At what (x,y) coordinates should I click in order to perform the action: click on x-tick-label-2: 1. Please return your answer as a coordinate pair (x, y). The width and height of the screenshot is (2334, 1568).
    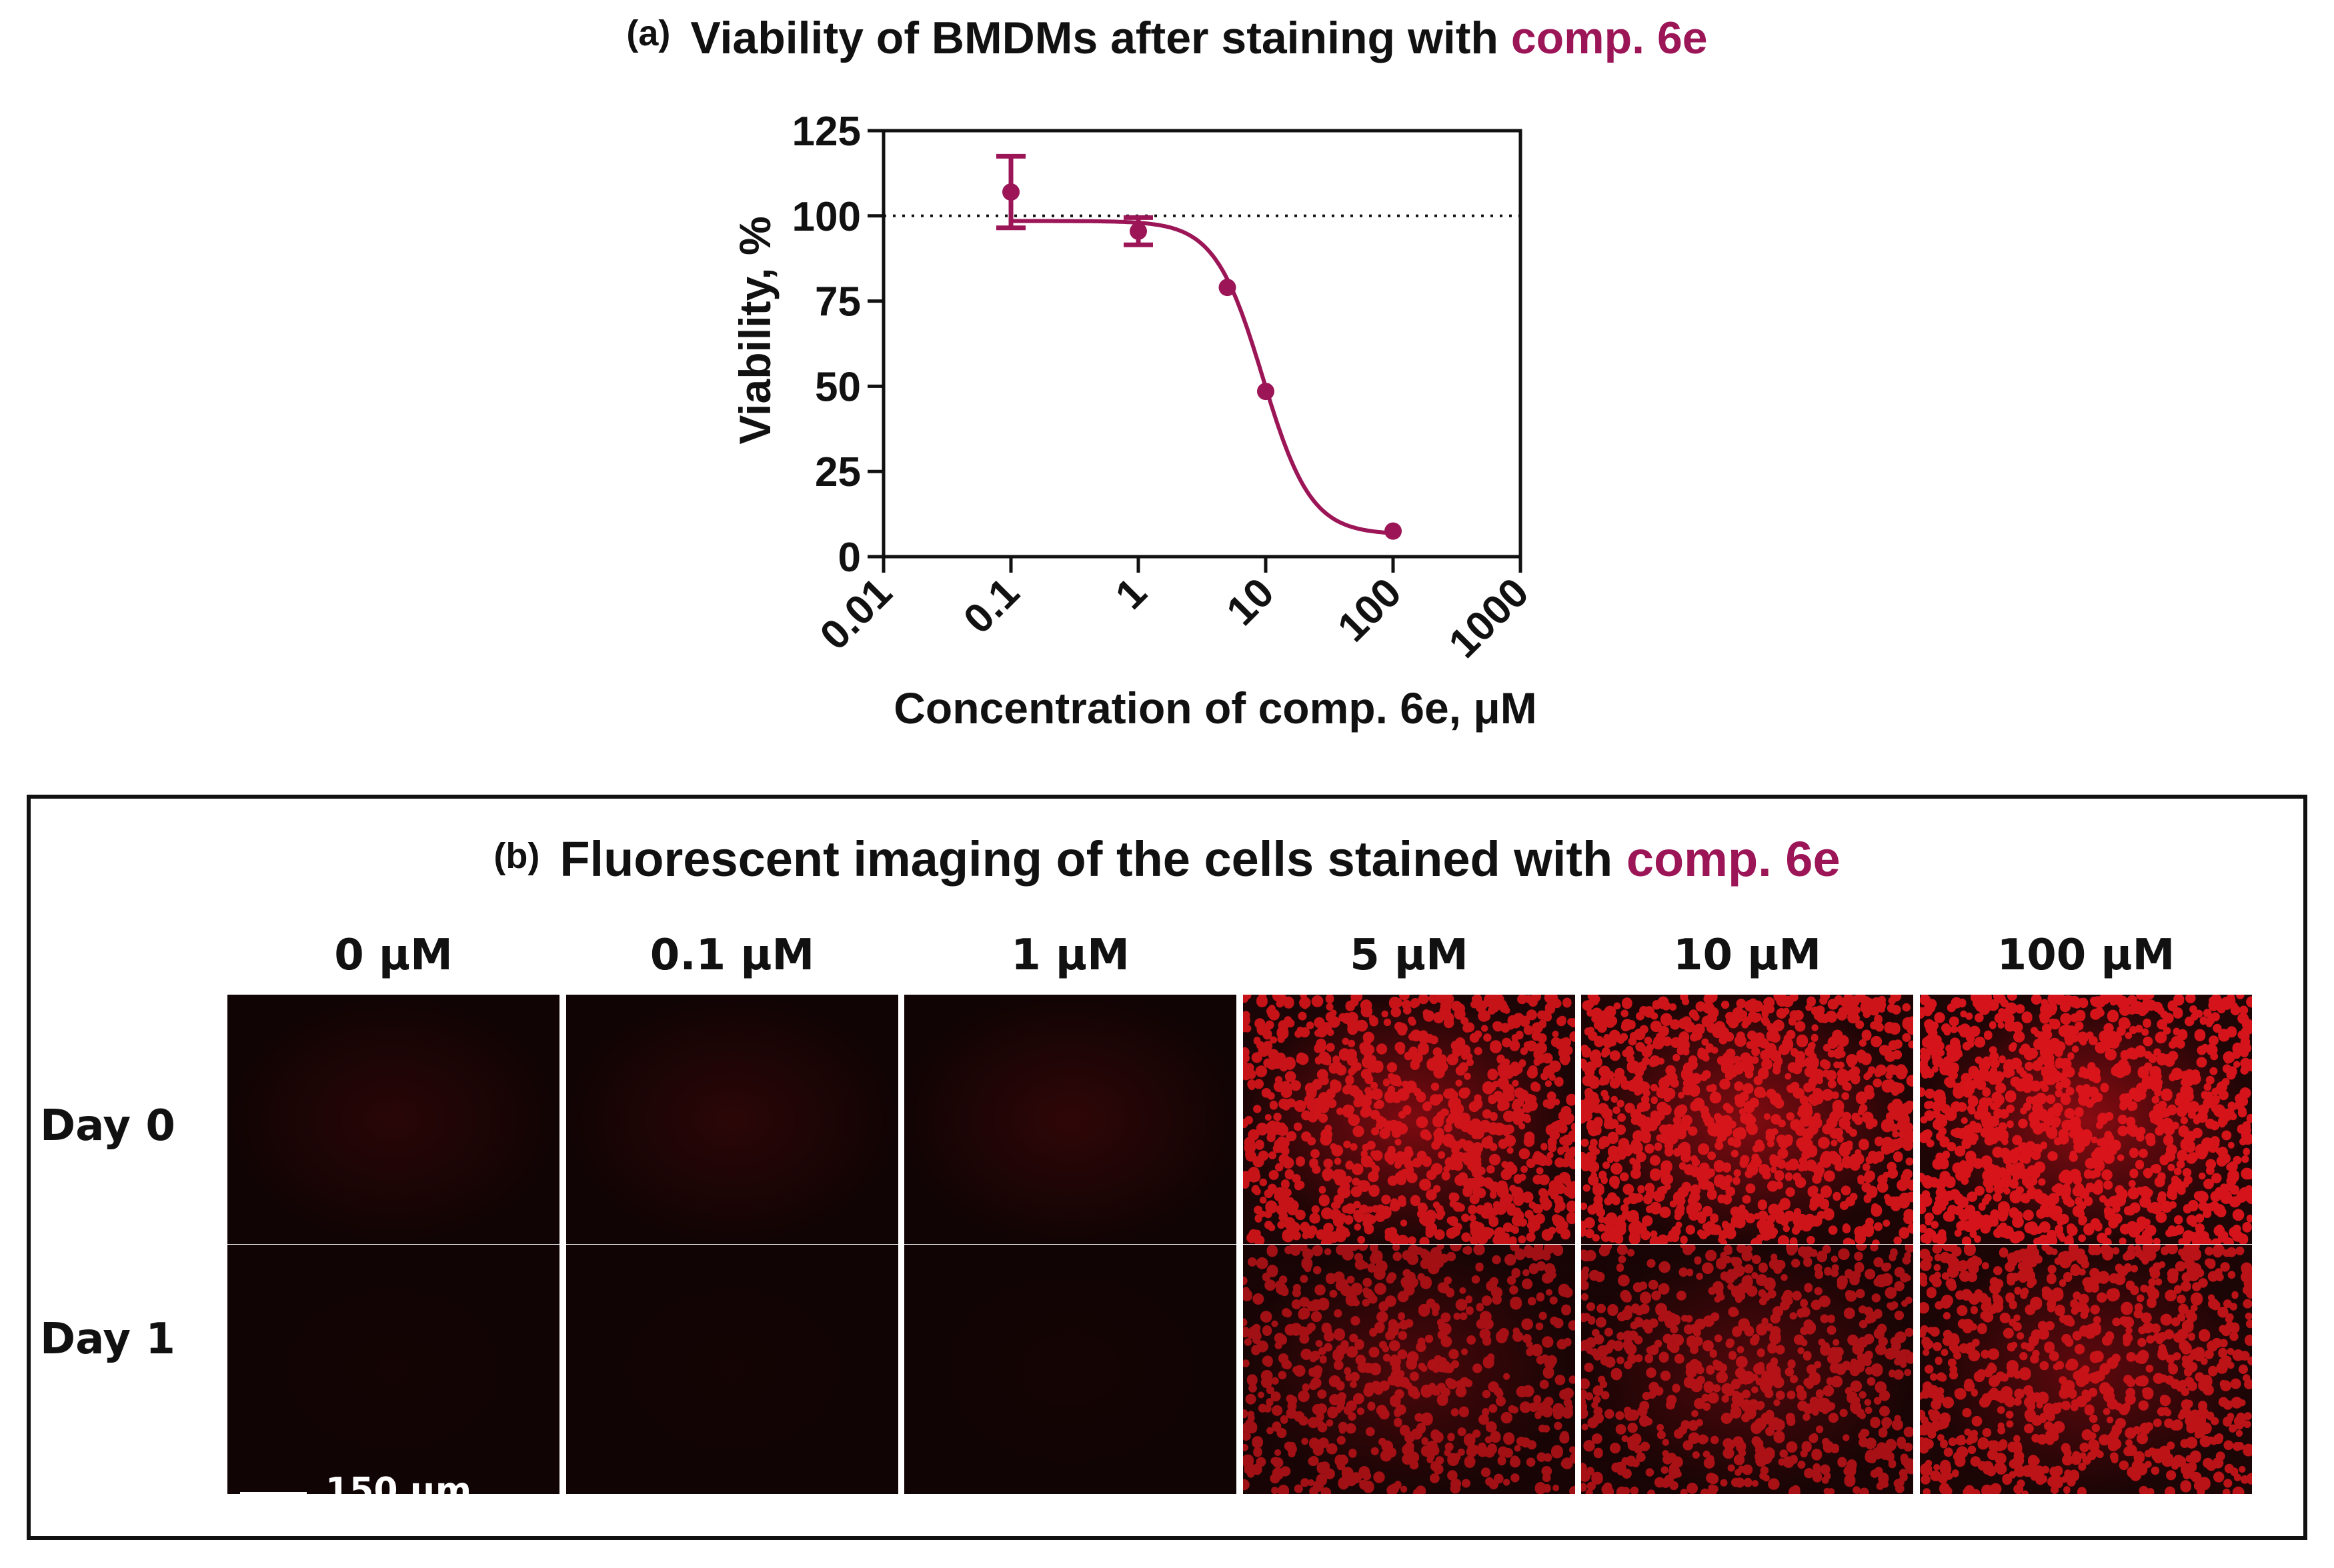
    Looking at the image, I should click on (1131, 593).